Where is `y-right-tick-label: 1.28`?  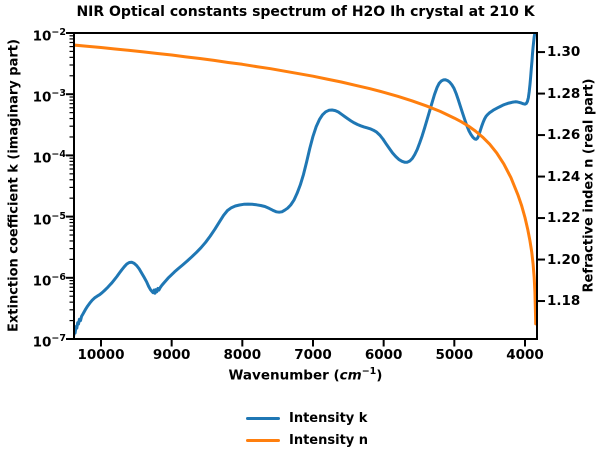 y-right-tick-label: 1.28 is located at coordinates (564, 93).